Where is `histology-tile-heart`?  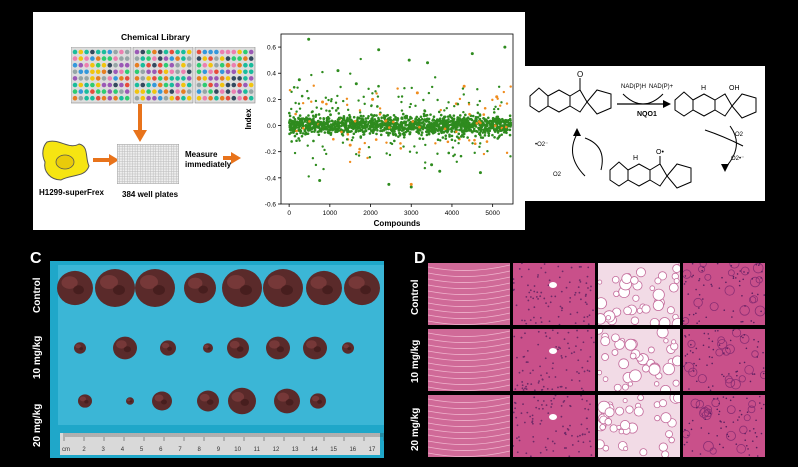 histology-tile-heart is located at coordinates (469, 294).